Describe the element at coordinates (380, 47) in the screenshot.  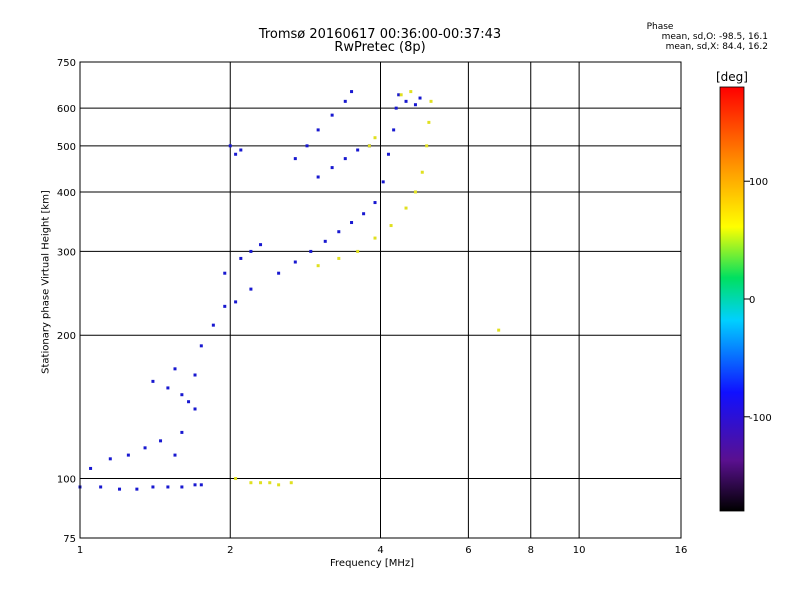
I see `chart-subtitle: RwPretec (8p)` at that location.